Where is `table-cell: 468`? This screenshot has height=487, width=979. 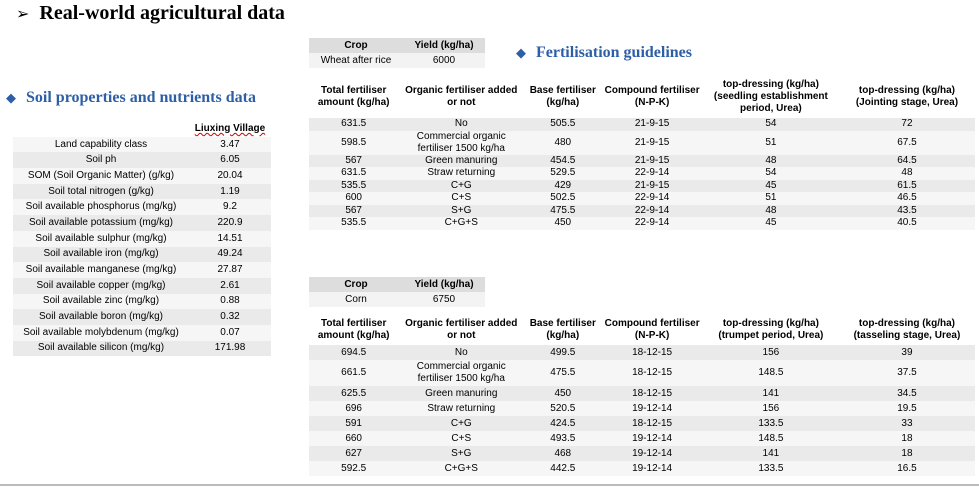
table-cell: 468 is located at coordinates (563, 453).